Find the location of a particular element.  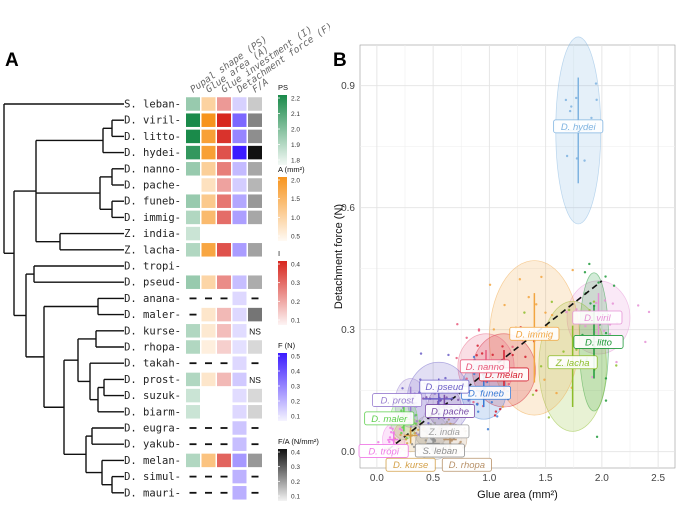

legend-tick-label: 1.5 is located at coordinates (295, 199).